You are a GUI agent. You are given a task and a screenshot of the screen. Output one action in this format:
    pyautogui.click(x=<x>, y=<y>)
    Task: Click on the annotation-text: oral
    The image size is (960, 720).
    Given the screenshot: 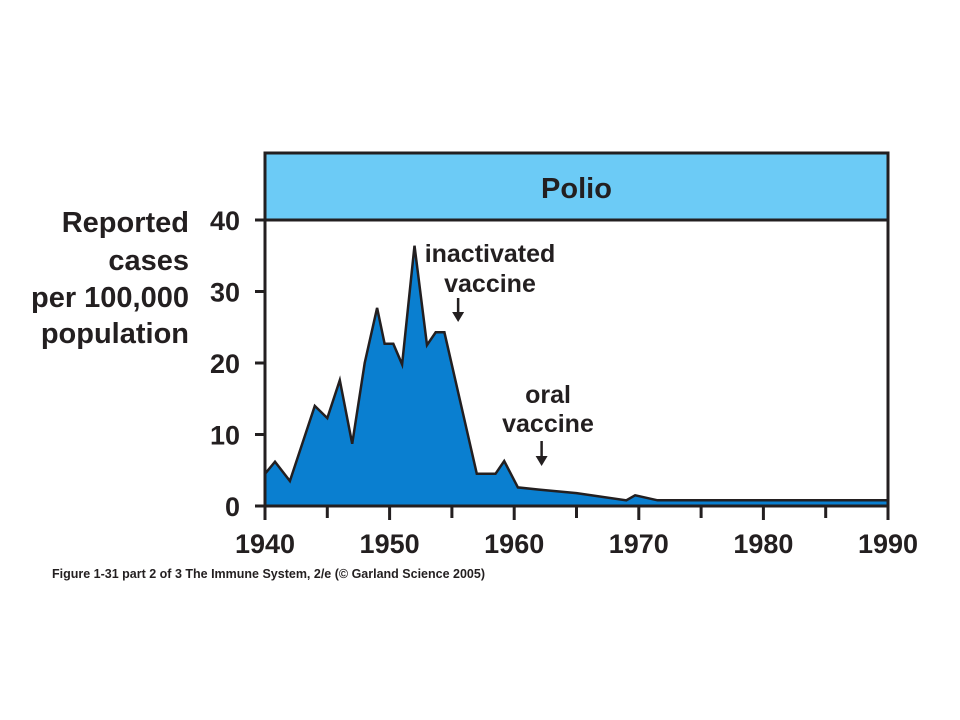 What is the action you would take?
    pyautogui.click(x=548, y=395)
    